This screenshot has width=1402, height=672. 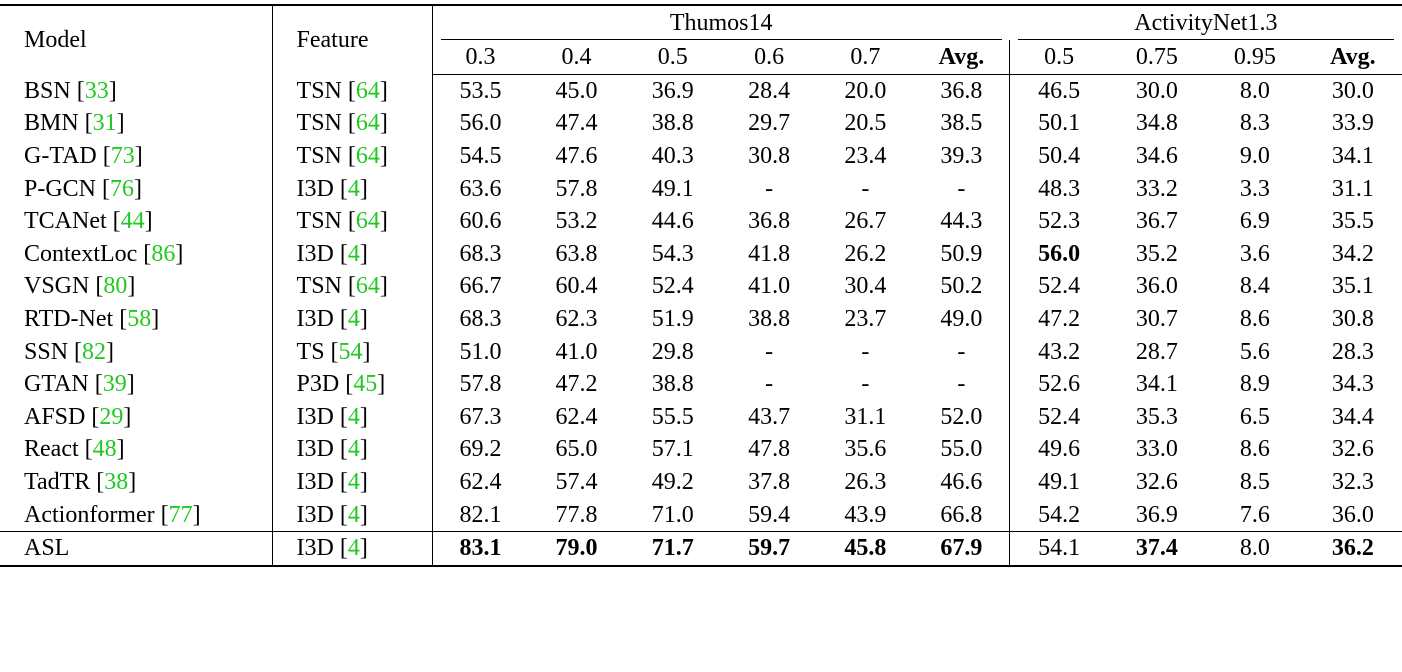 I want to click on value-cell: 40.3, so click(x=672, y=155).